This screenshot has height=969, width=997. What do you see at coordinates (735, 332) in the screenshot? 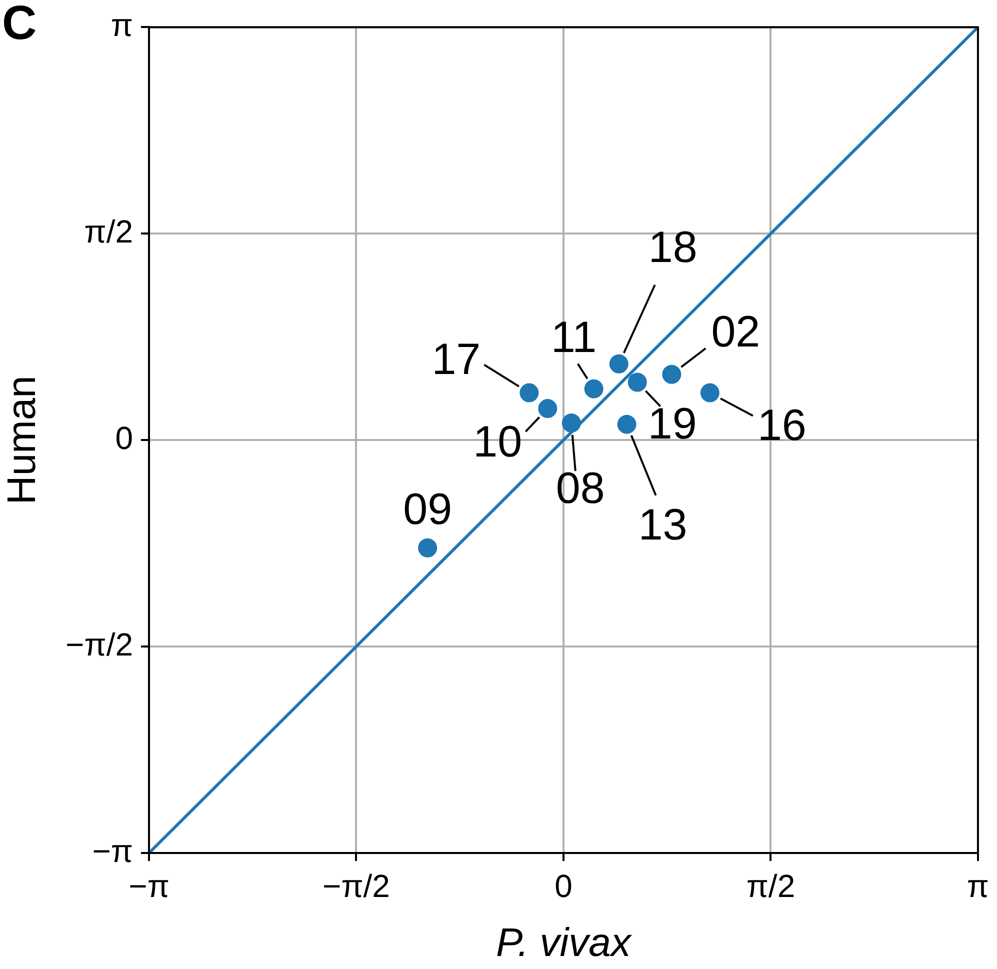
I see `annotation: 02` at bounding box center [735, 332].